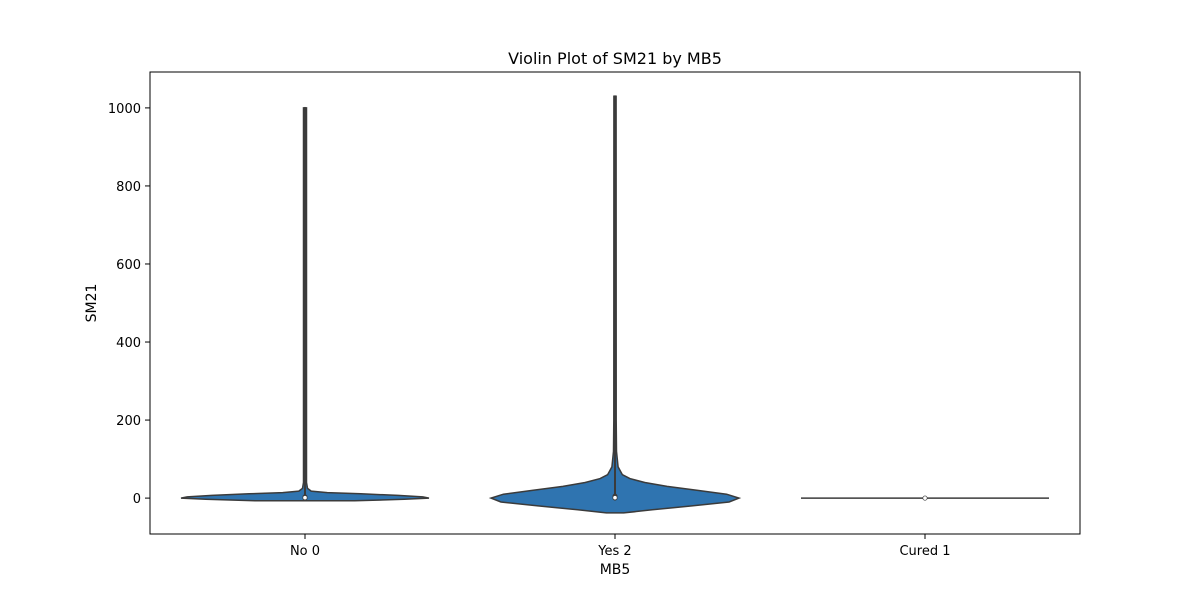  I want to click on y-tick-label: 800, so click(128, 187).